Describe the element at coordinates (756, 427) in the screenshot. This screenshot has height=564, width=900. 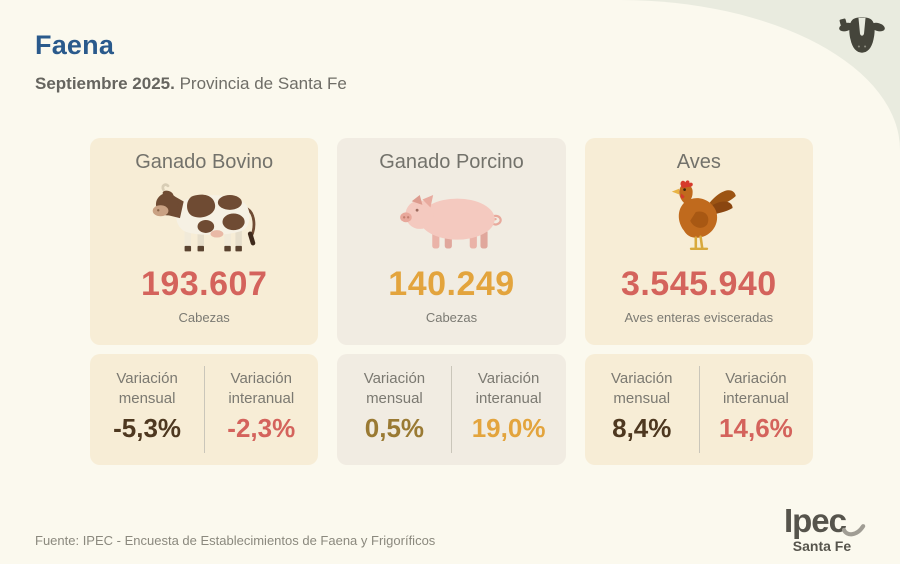
I see `variation-yearly-value: 14,6%` at that location.